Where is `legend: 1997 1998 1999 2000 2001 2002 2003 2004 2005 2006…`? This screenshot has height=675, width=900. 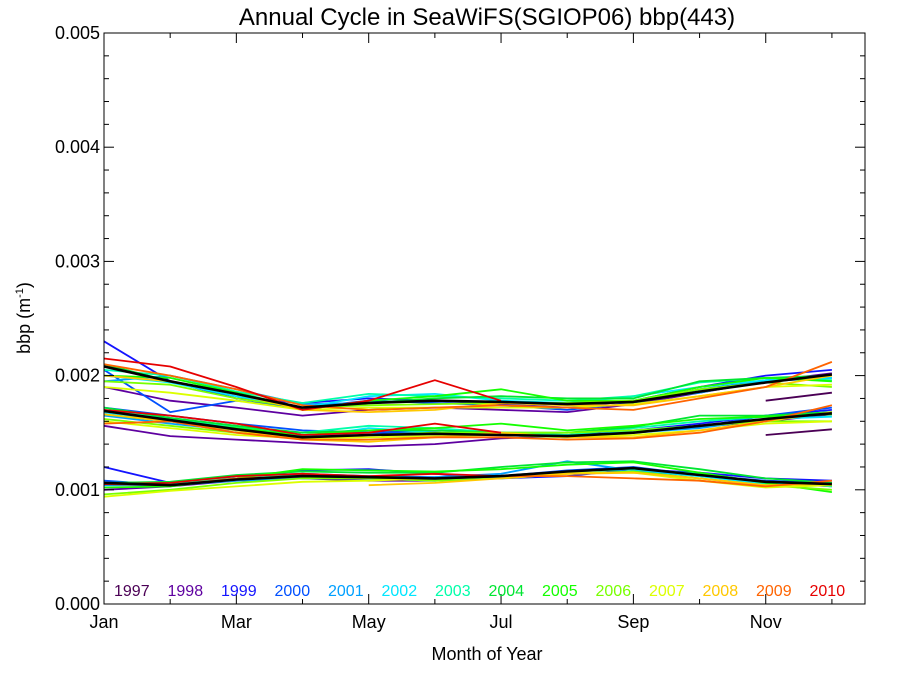
legend: 1997 1998 1999 2000 2001 2002 2003 2004 2005 2006… is located at coordinates (479, 591).